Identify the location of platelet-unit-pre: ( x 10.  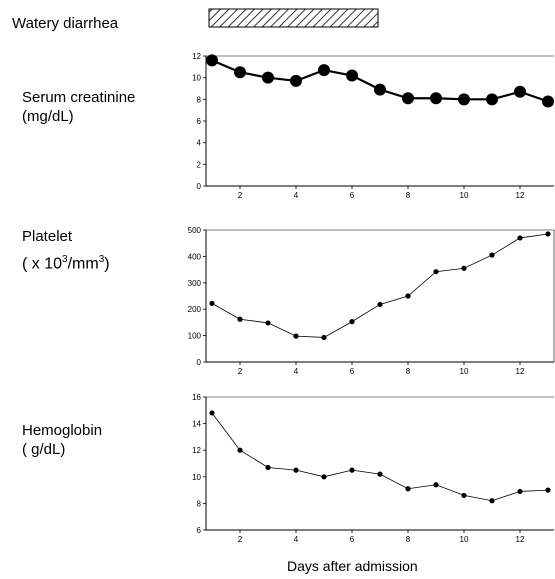
(42, 264).